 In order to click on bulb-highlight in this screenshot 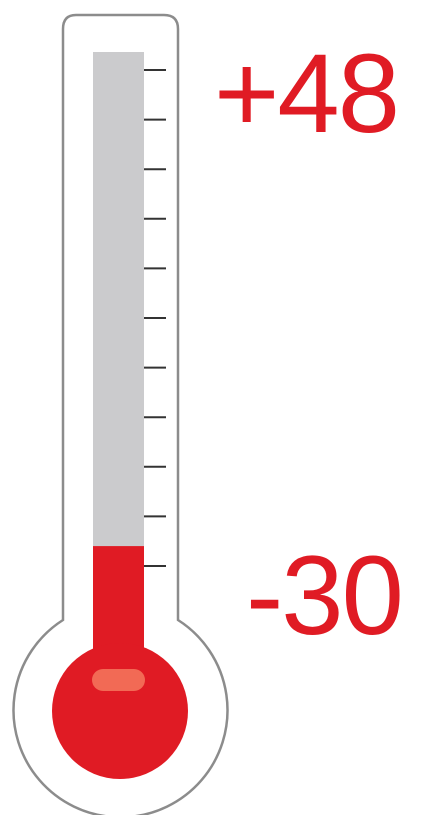, I will do `click(118, 680)`.